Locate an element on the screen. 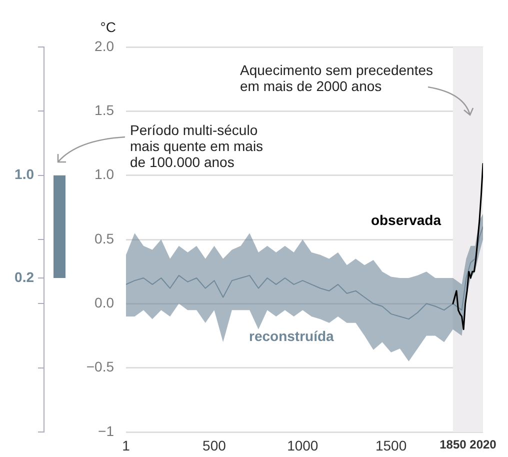  y-tick-label: 1.5 is located at coordinates (104, 110).